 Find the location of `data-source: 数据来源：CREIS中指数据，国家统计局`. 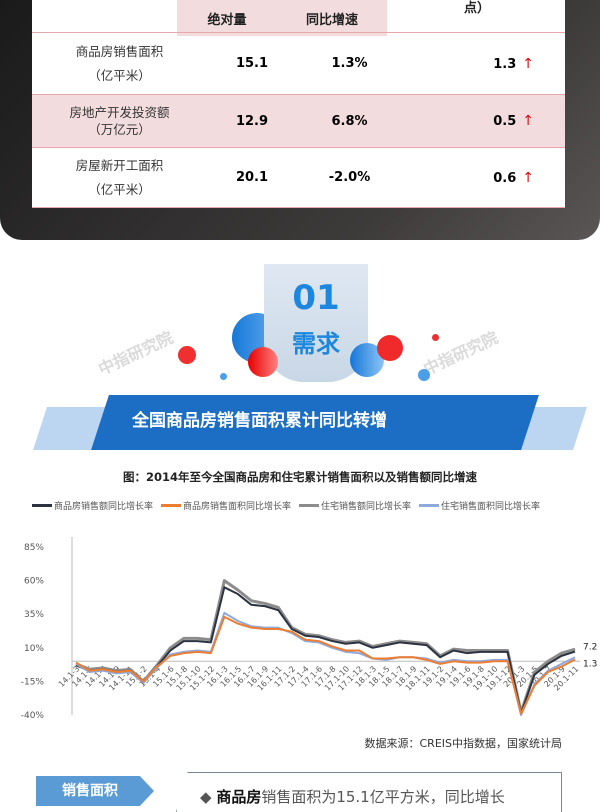

data-source: 数据来源：CREIS中指数据，国家统计局 is located at coordinates (463, 743).